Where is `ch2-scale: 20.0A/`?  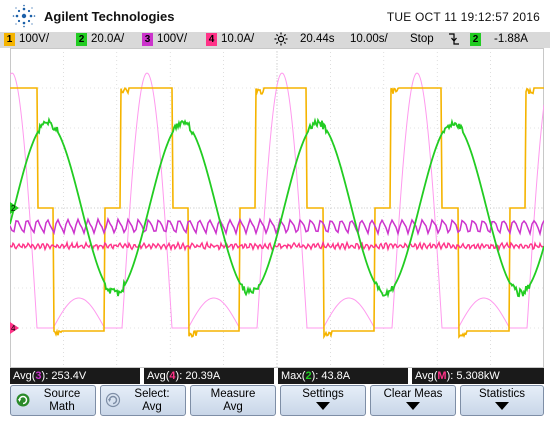
ch2-scale: 20.0A/ is located at coordinates (107, 39).